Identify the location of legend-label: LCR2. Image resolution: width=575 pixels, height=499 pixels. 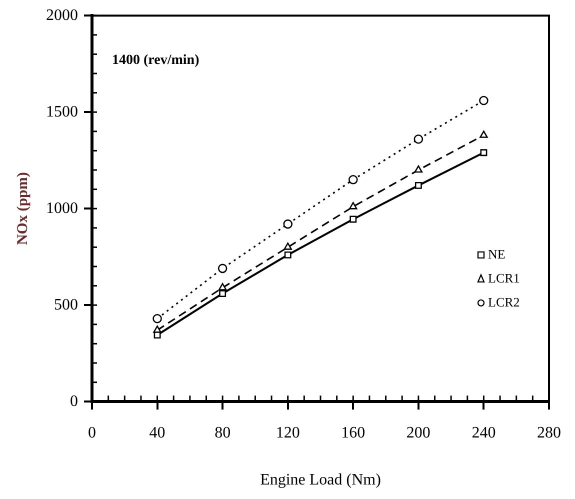
(504, 302).